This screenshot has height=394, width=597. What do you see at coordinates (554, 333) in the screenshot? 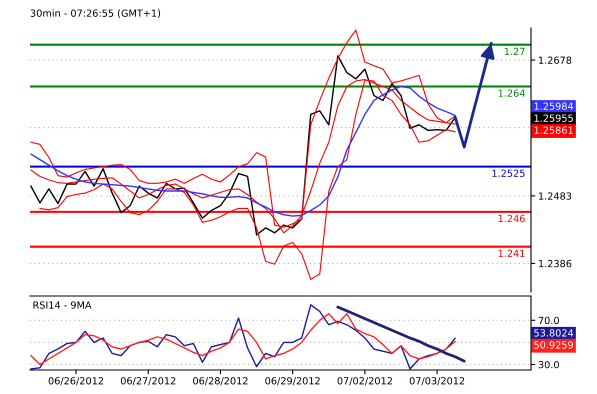
I see `text: 53.8024` at bounding box center [554, 333].